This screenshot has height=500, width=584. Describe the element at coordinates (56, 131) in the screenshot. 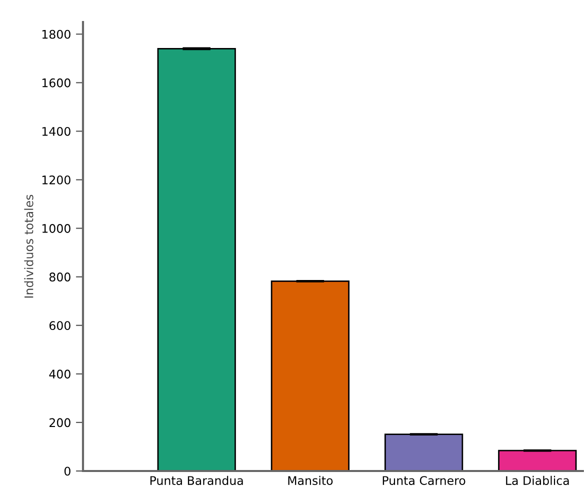

I see `y-tick-label: 1400` at that location.